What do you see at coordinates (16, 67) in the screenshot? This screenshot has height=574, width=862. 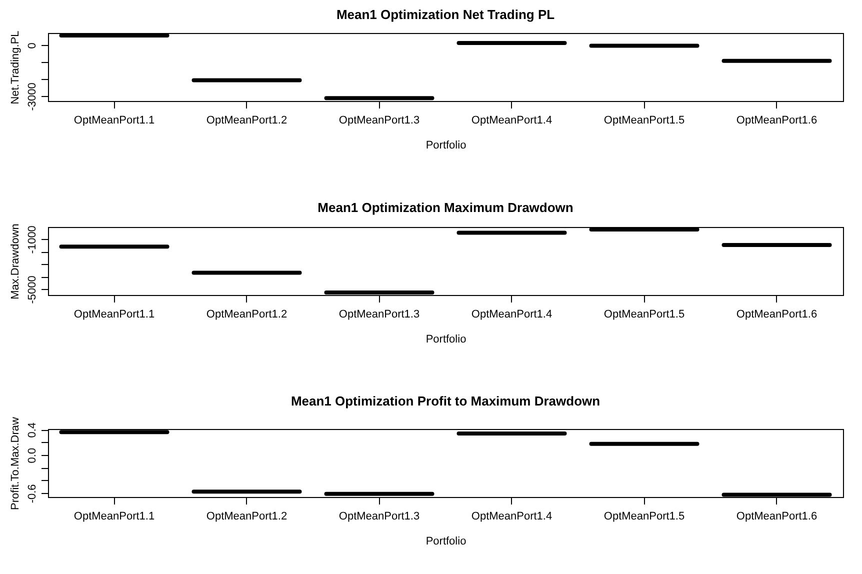 I see `y-axis-title: Net.Trading.PL` at bounding box center [16, 67].